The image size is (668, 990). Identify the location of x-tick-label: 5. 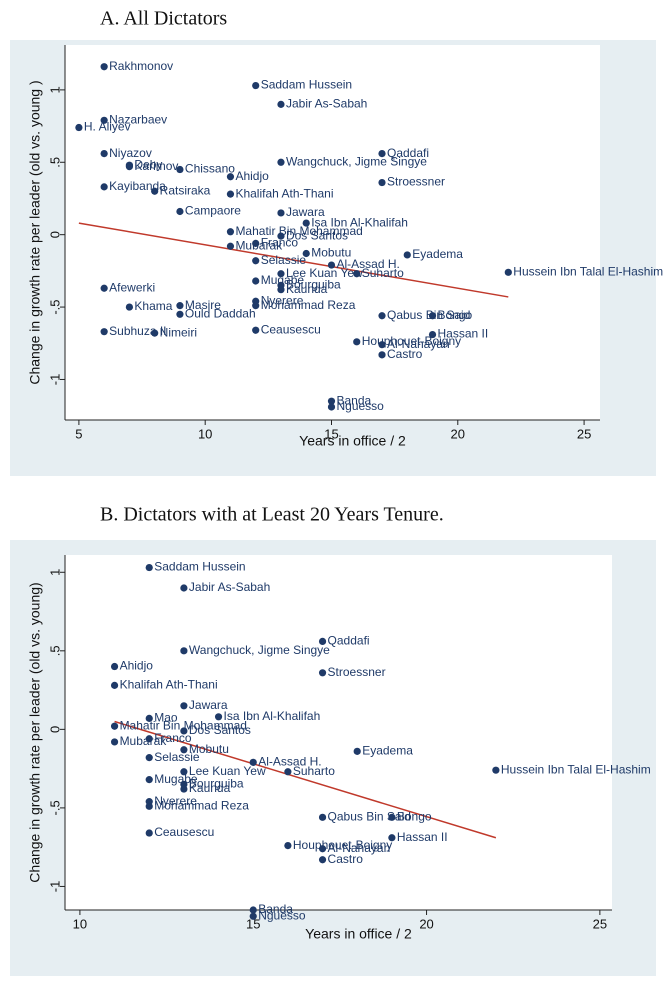
(78, 433).